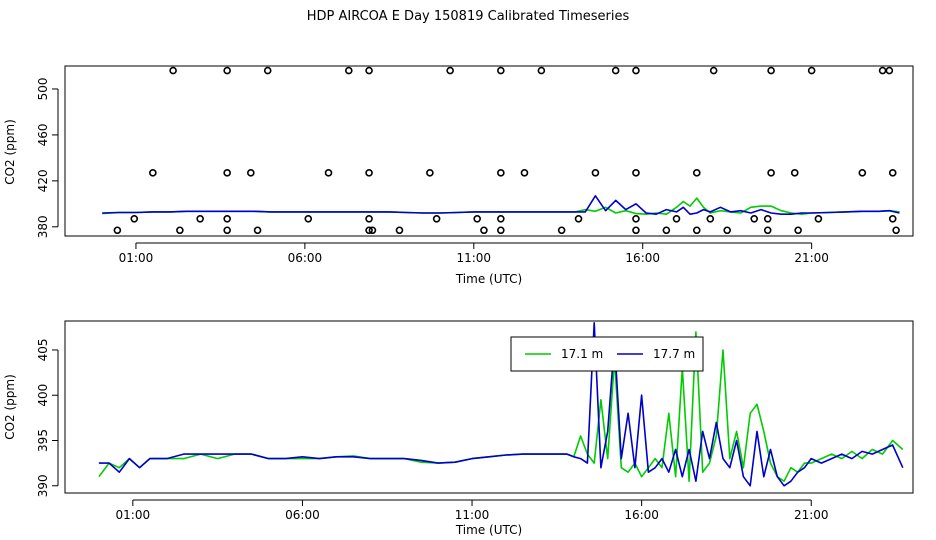 The width and height of the screenshot is (936, 540). I want to click on y-tick-label: 390, so click(43, 485).